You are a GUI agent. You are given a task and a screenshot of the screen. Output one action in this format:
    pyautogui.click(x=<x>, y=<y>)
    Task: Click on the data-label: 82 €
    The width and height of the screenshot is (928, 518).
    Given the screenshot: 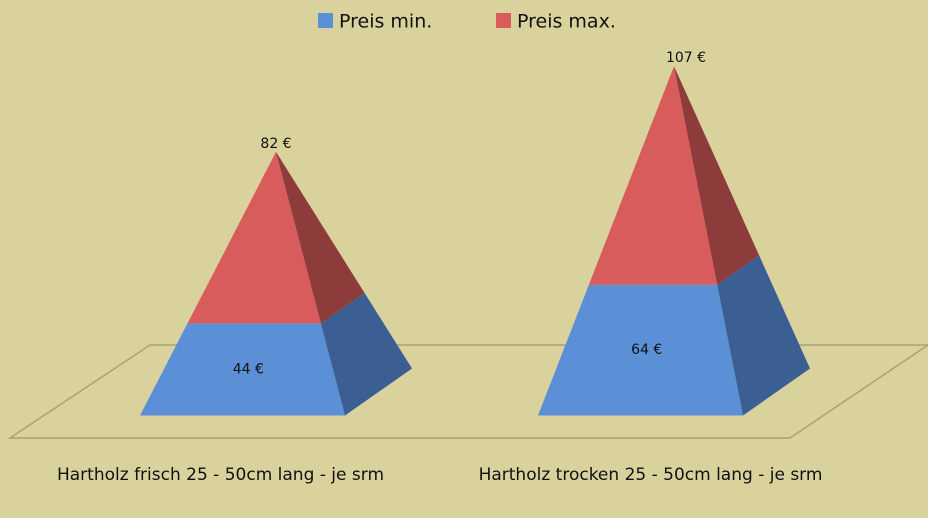 What is the action you would take?
    pyautogui.click(x=275, y=144)
    